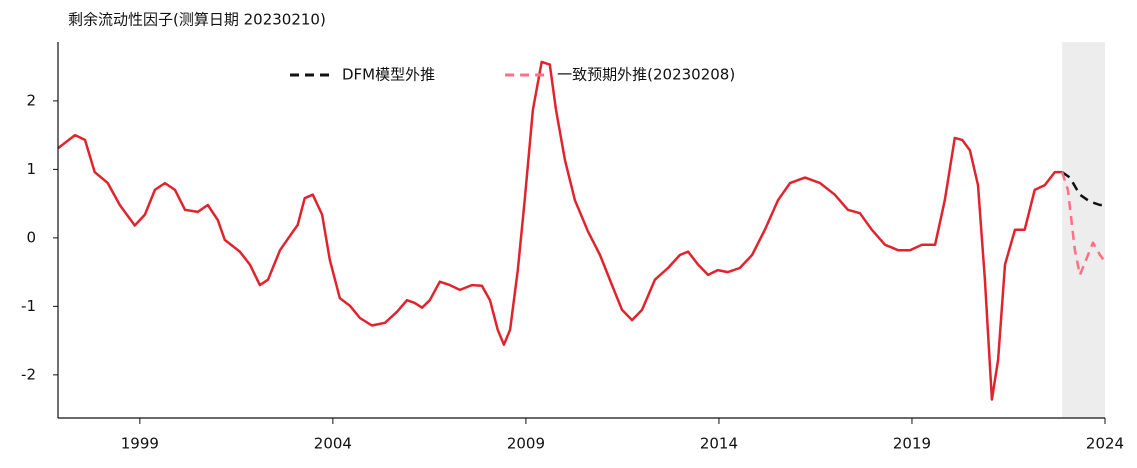  Describe the element at coordinates (31, 237) in the screenshot. I see `y-tick-label: 0` at that location.